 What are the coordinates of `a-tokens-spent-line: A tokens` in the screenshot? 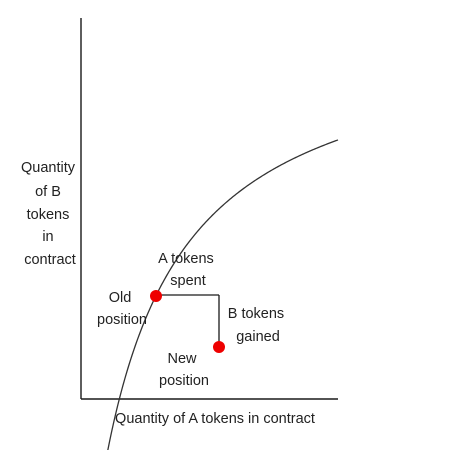 It's located at (186, 259).